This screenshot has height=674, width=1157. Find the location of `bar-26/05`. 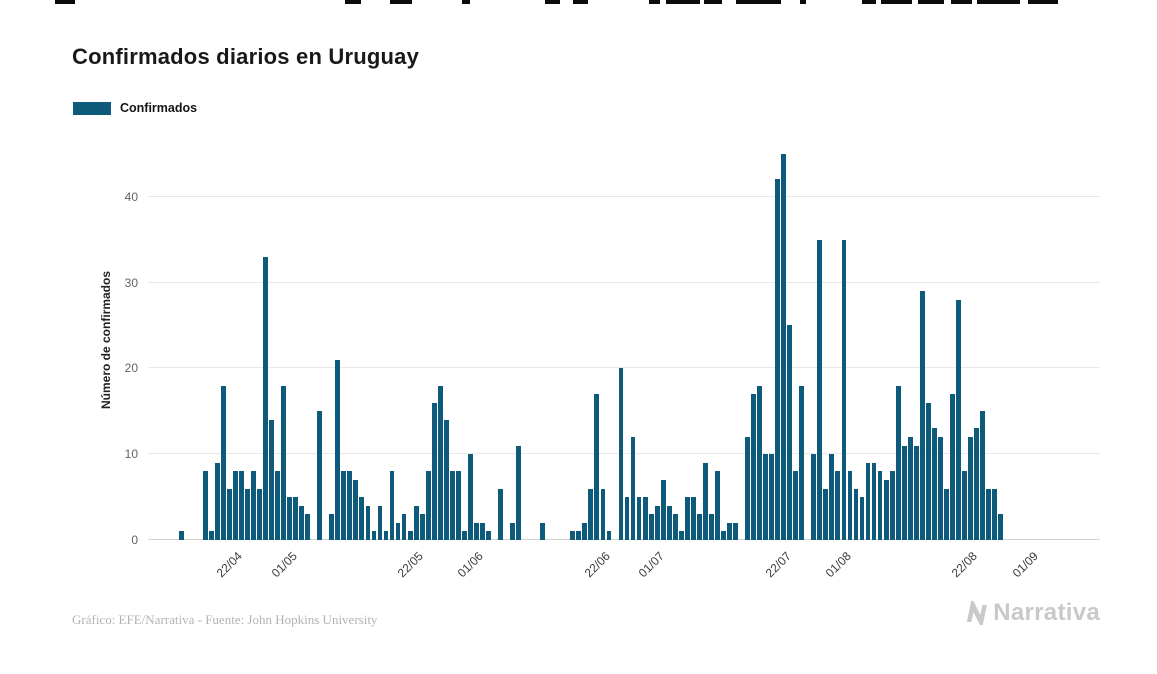

bar-26/05 is located at coordinates (440, 462).